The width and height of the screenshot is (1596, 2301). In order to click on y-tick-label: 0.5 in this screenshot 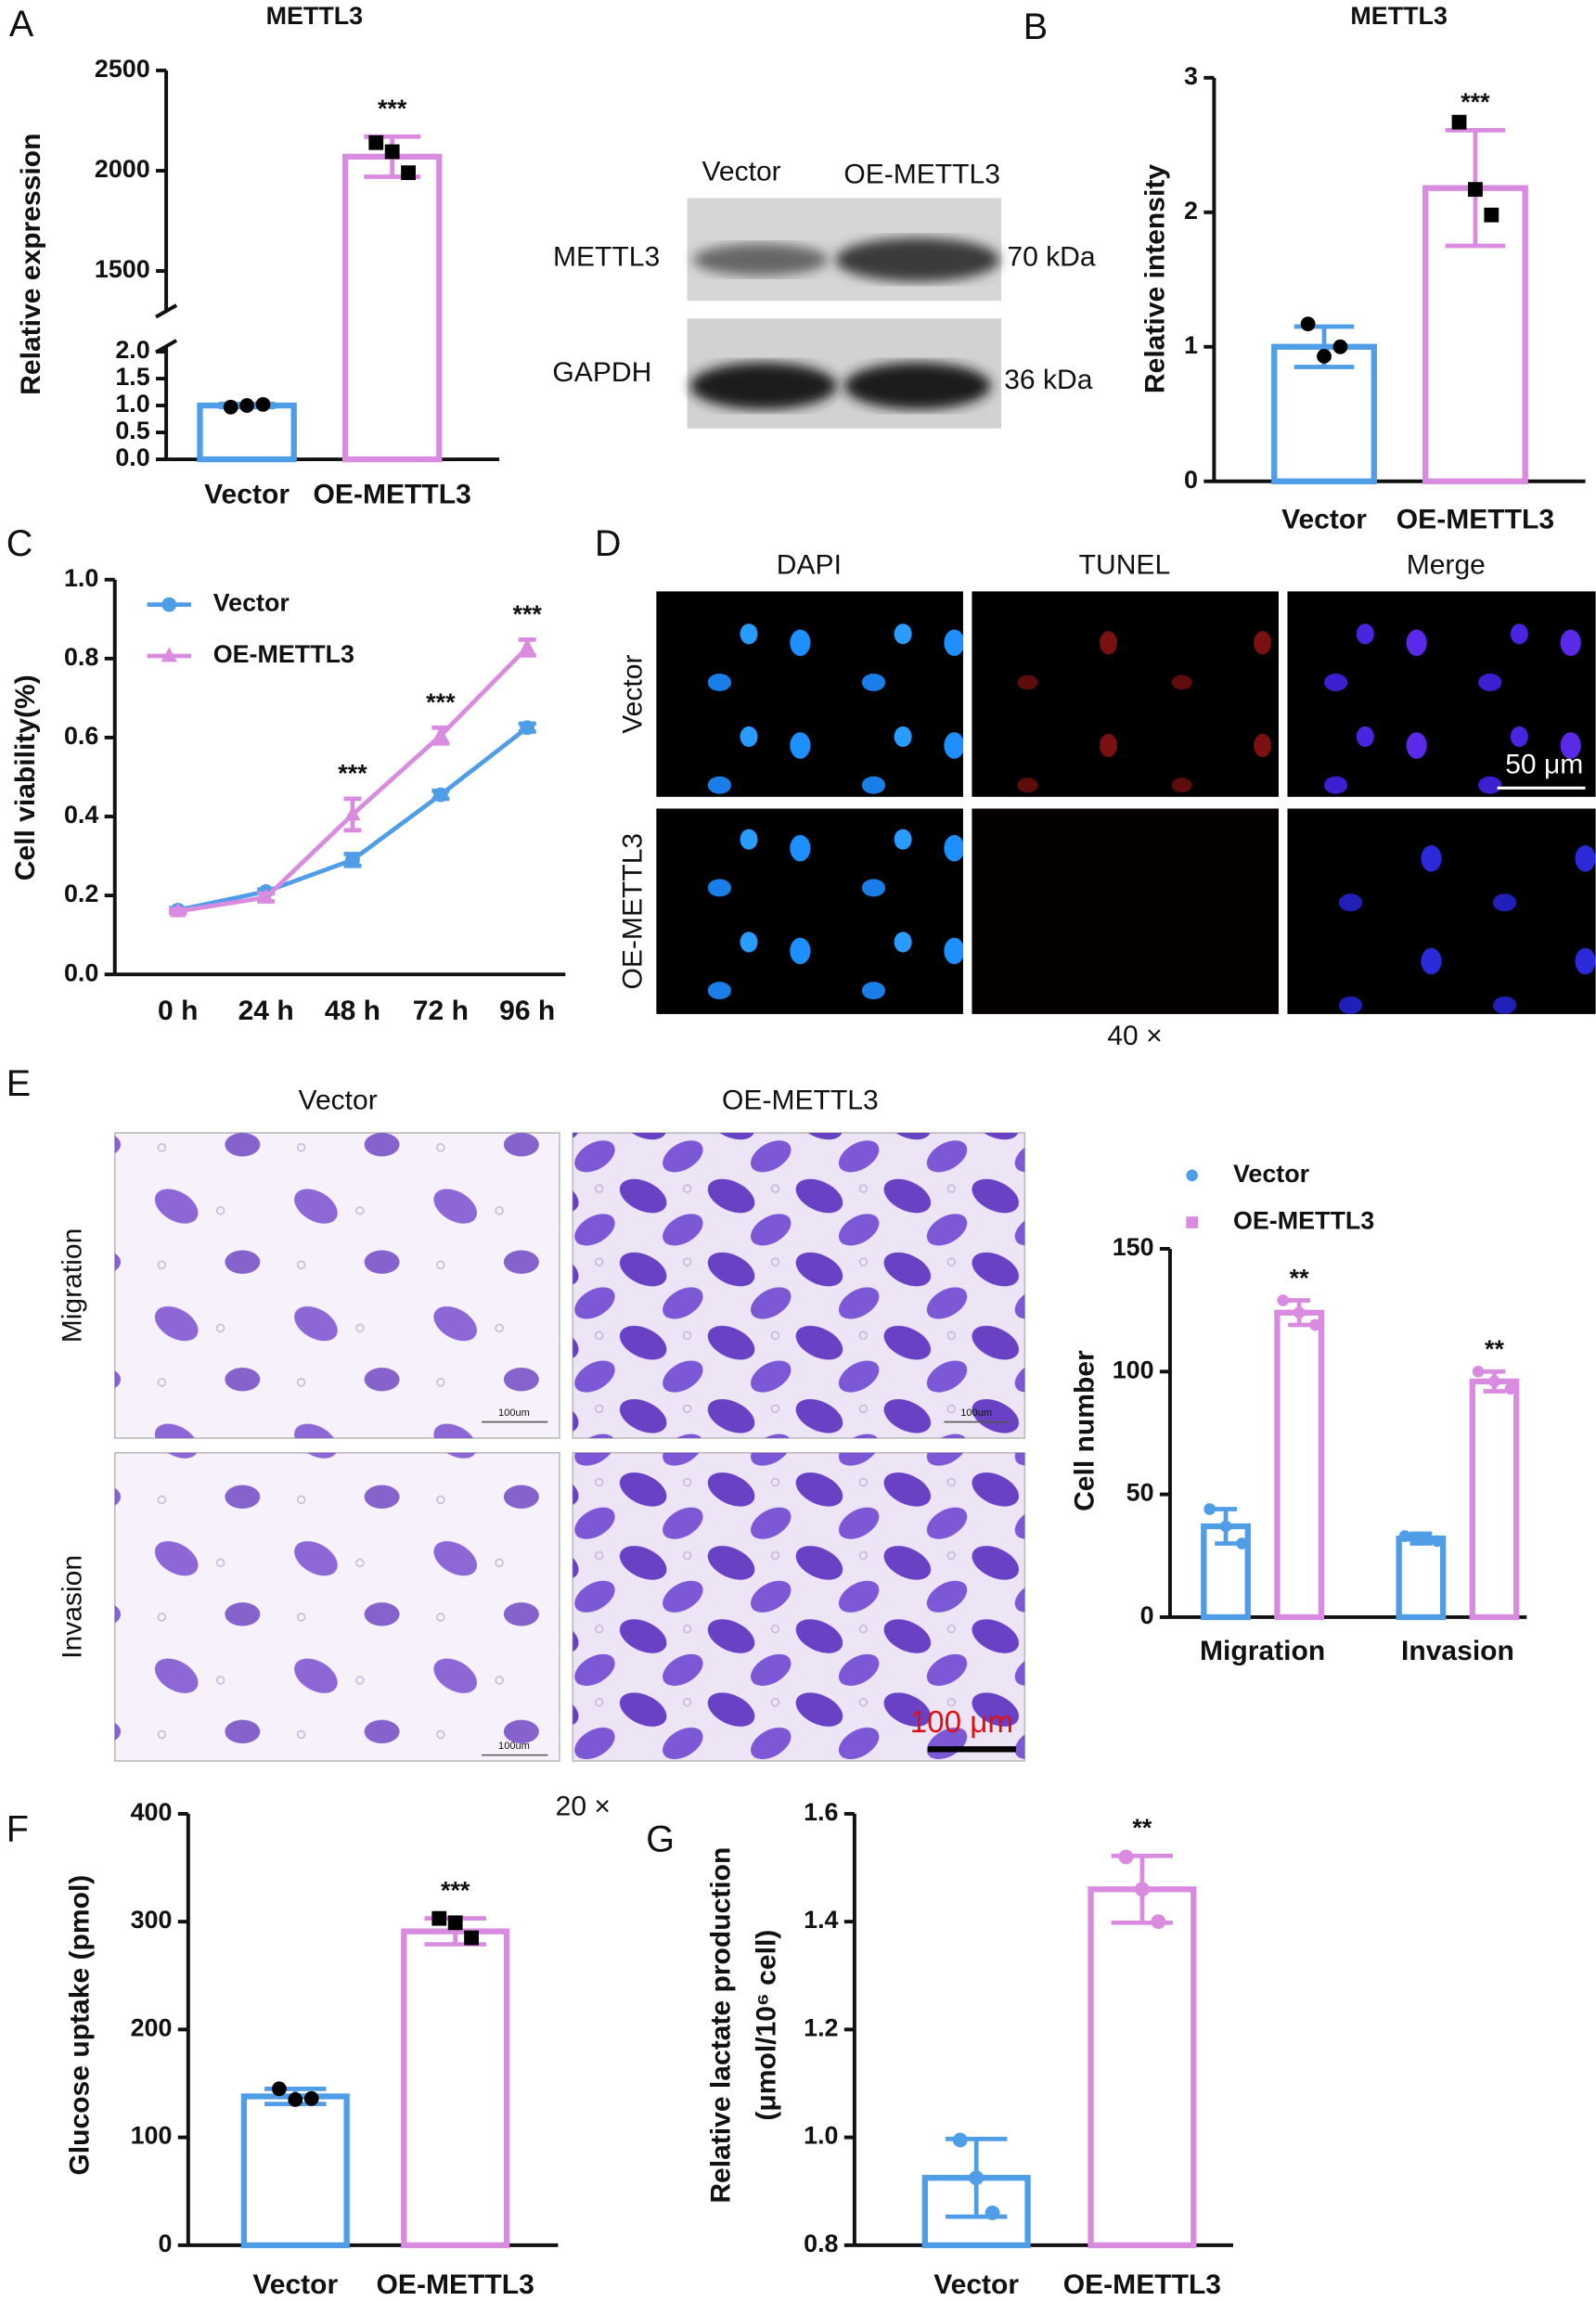, I will do `click(132, 430)`.